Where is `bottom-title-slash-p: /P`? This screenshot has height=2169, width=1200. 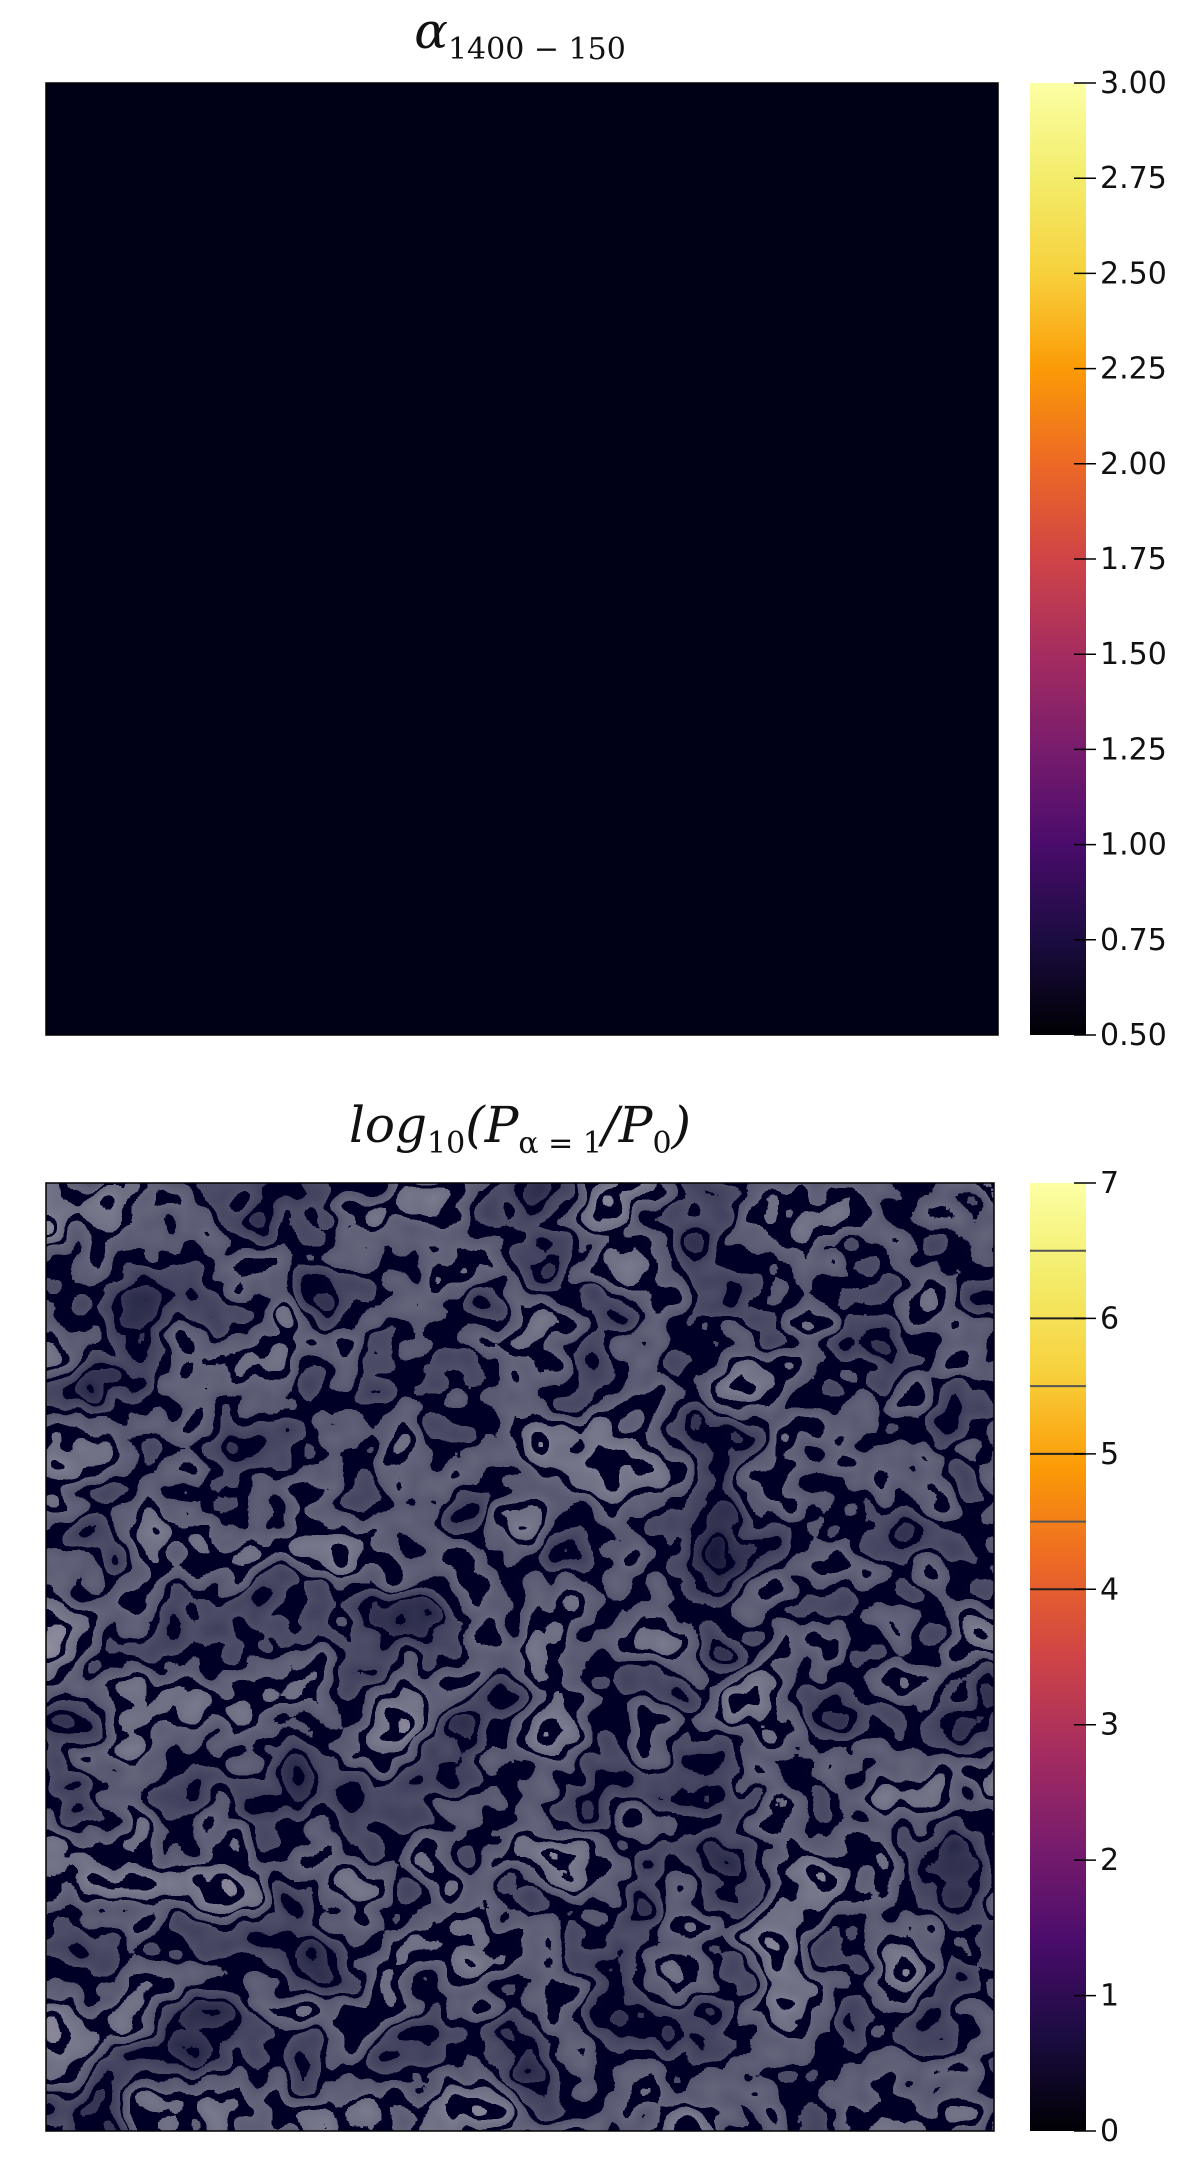
bottom-title-slash-p: /P is located at coordinates (627, 1125).